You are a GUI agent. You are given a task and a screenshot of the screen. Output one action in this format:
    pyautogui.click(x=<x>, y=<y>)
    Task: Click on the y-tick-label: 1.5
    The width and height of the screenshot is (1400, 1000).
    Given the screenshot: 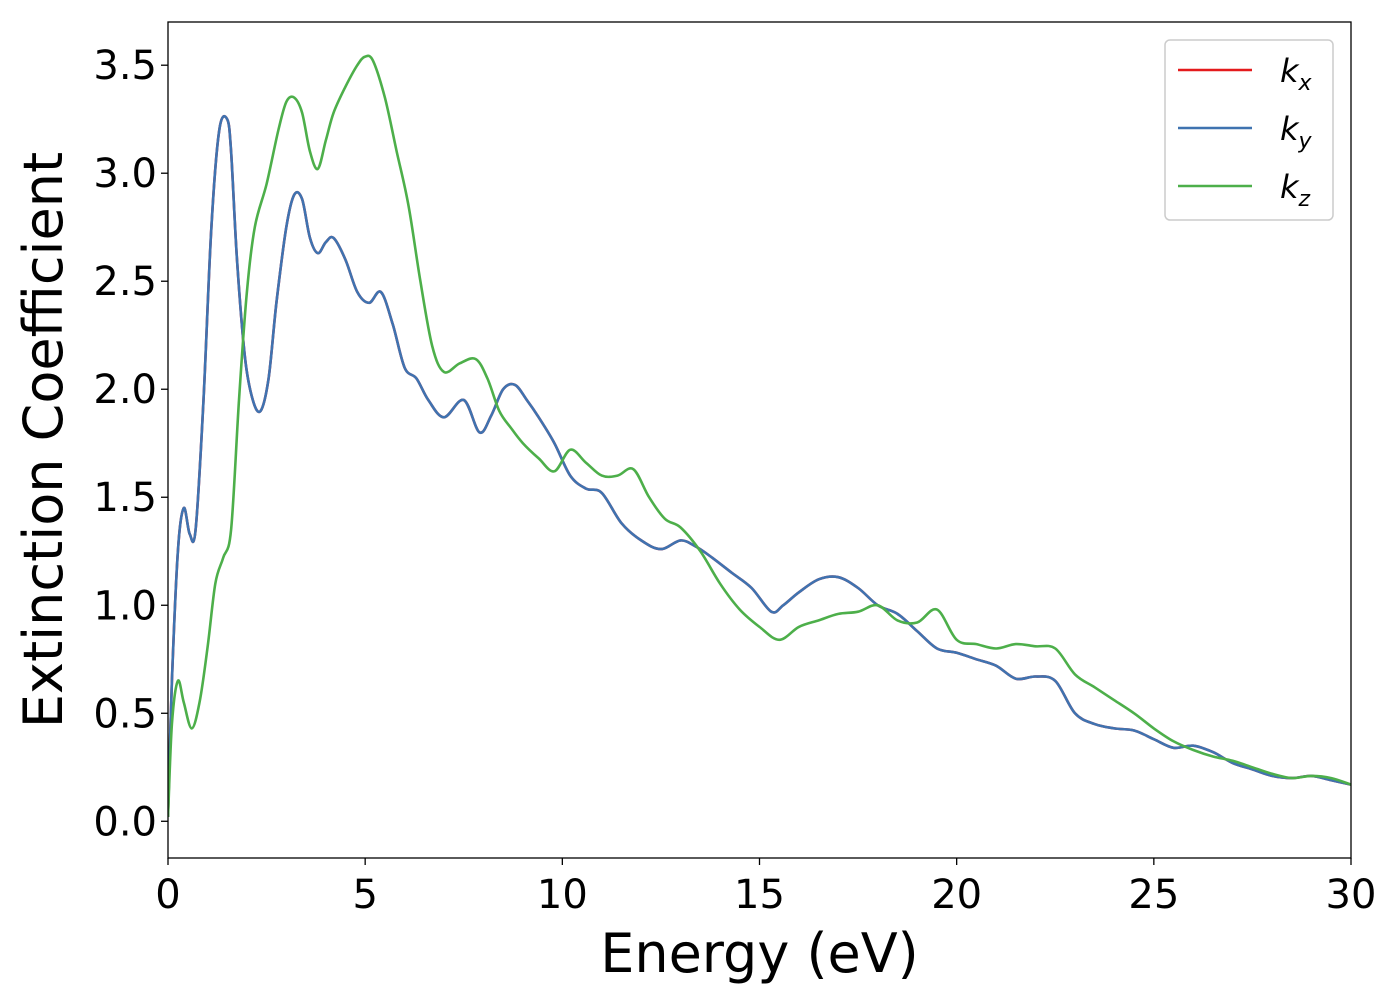 What is the action you would take?
    pyautogui.click(x=125, y=498)
    